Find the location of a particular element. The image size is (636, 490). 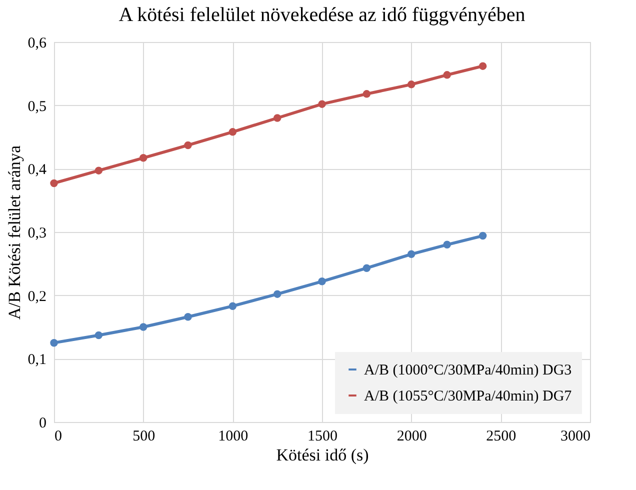

legend-label: A/B (1055°C/30MPa/40min) DG7 is located at coordinates (468, 396).